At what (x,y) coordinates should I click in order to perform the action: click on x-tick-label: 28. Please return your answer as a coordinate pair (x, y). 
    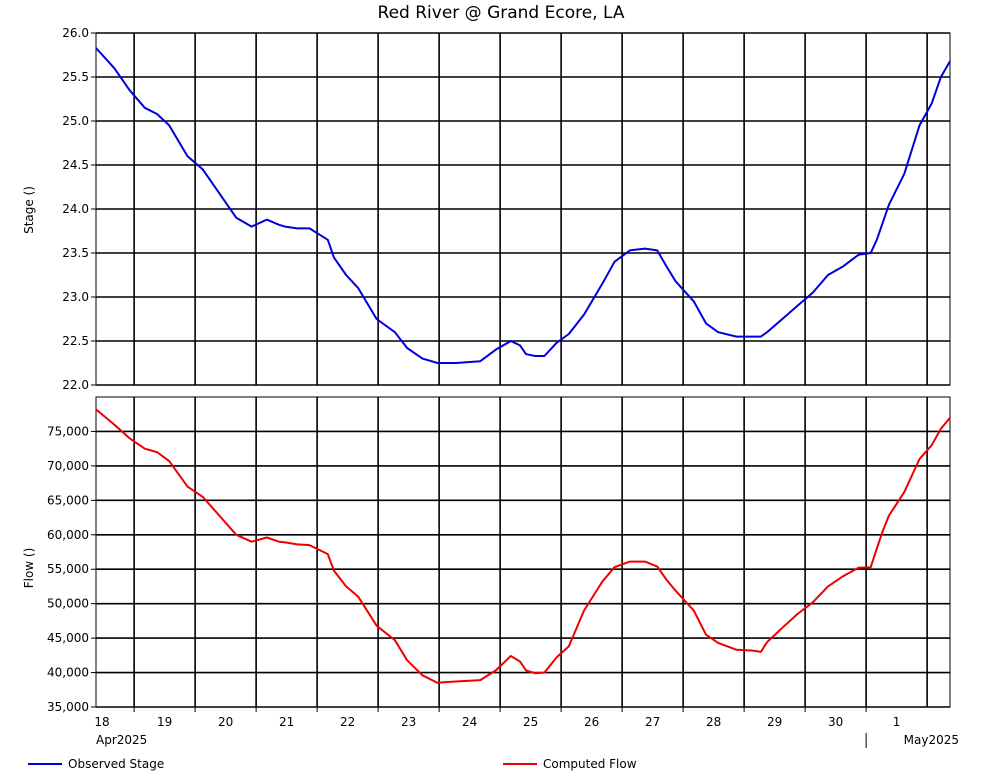
    Looking at the image, I should click on (713, 722).